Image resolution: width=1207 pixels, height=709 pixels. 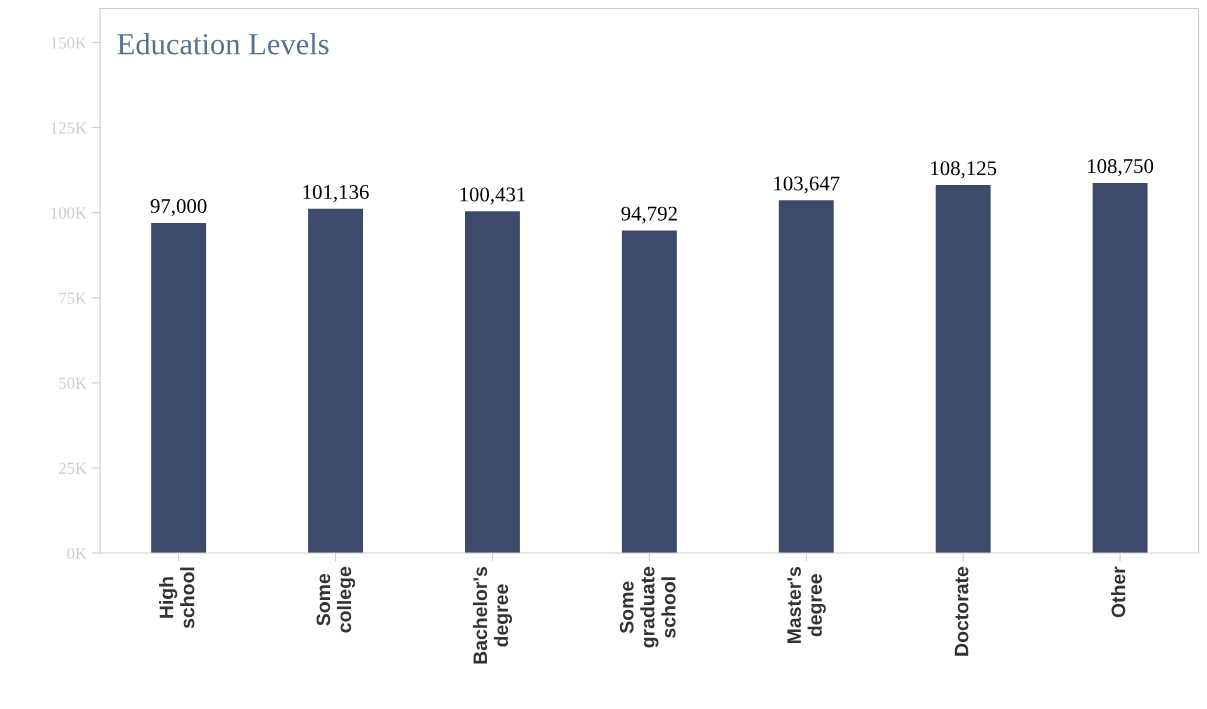 What do you see at coordinates (806, 605) in the screenshot?
I see `x-tick-label: Master's degree` at bounding box center [806, 605].